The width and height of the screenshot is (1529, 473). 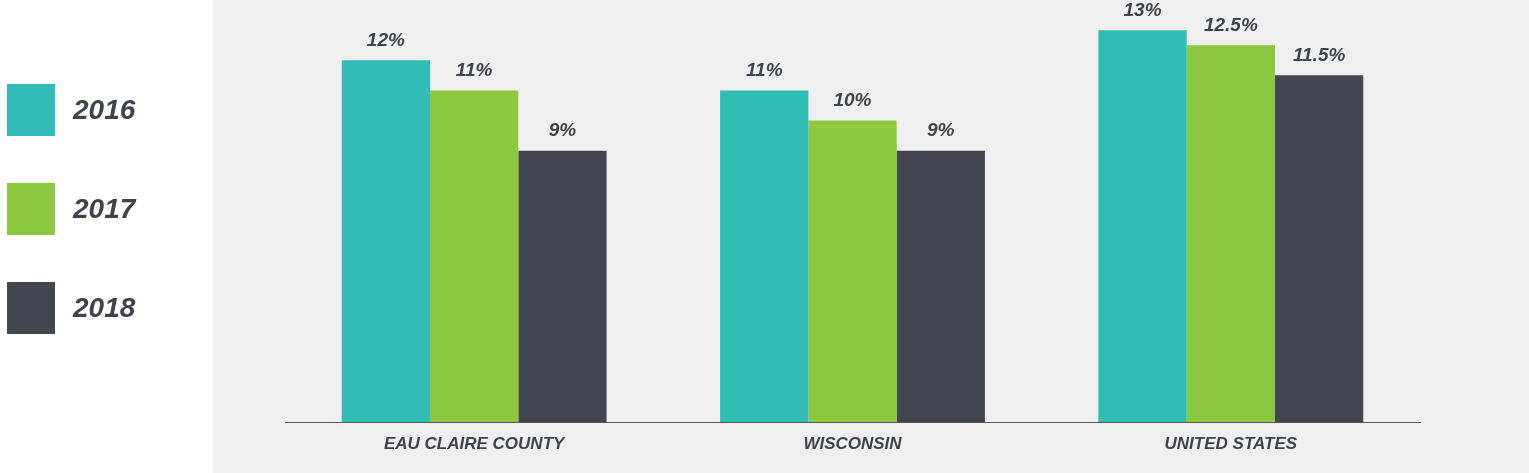 What do you see at coordinates (1142, 10) in the screenshot?
I see `data-label: 13%` at bounding box center [1142, 10].